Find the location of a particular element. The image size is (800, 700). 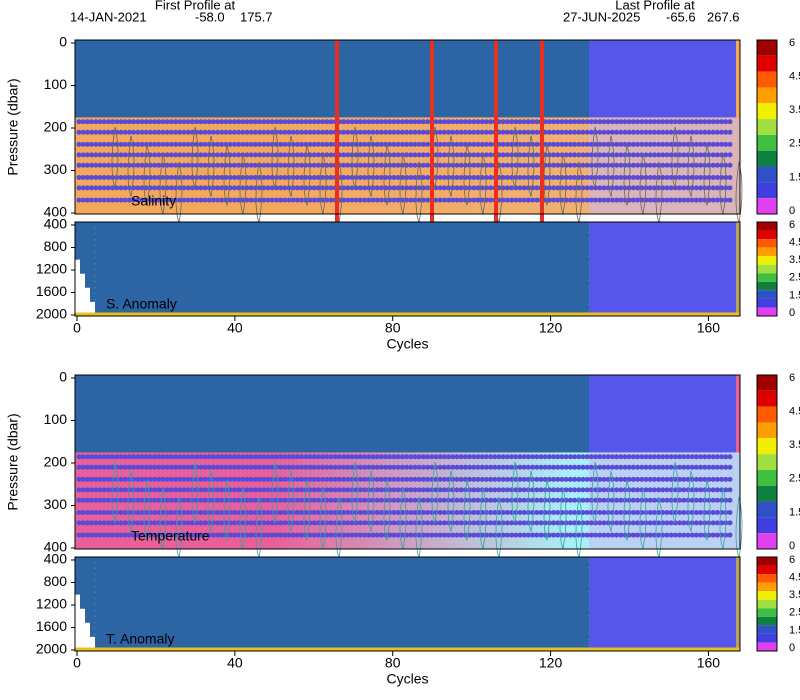

x-tick-label: 120 is located at coordinates (551, 663).